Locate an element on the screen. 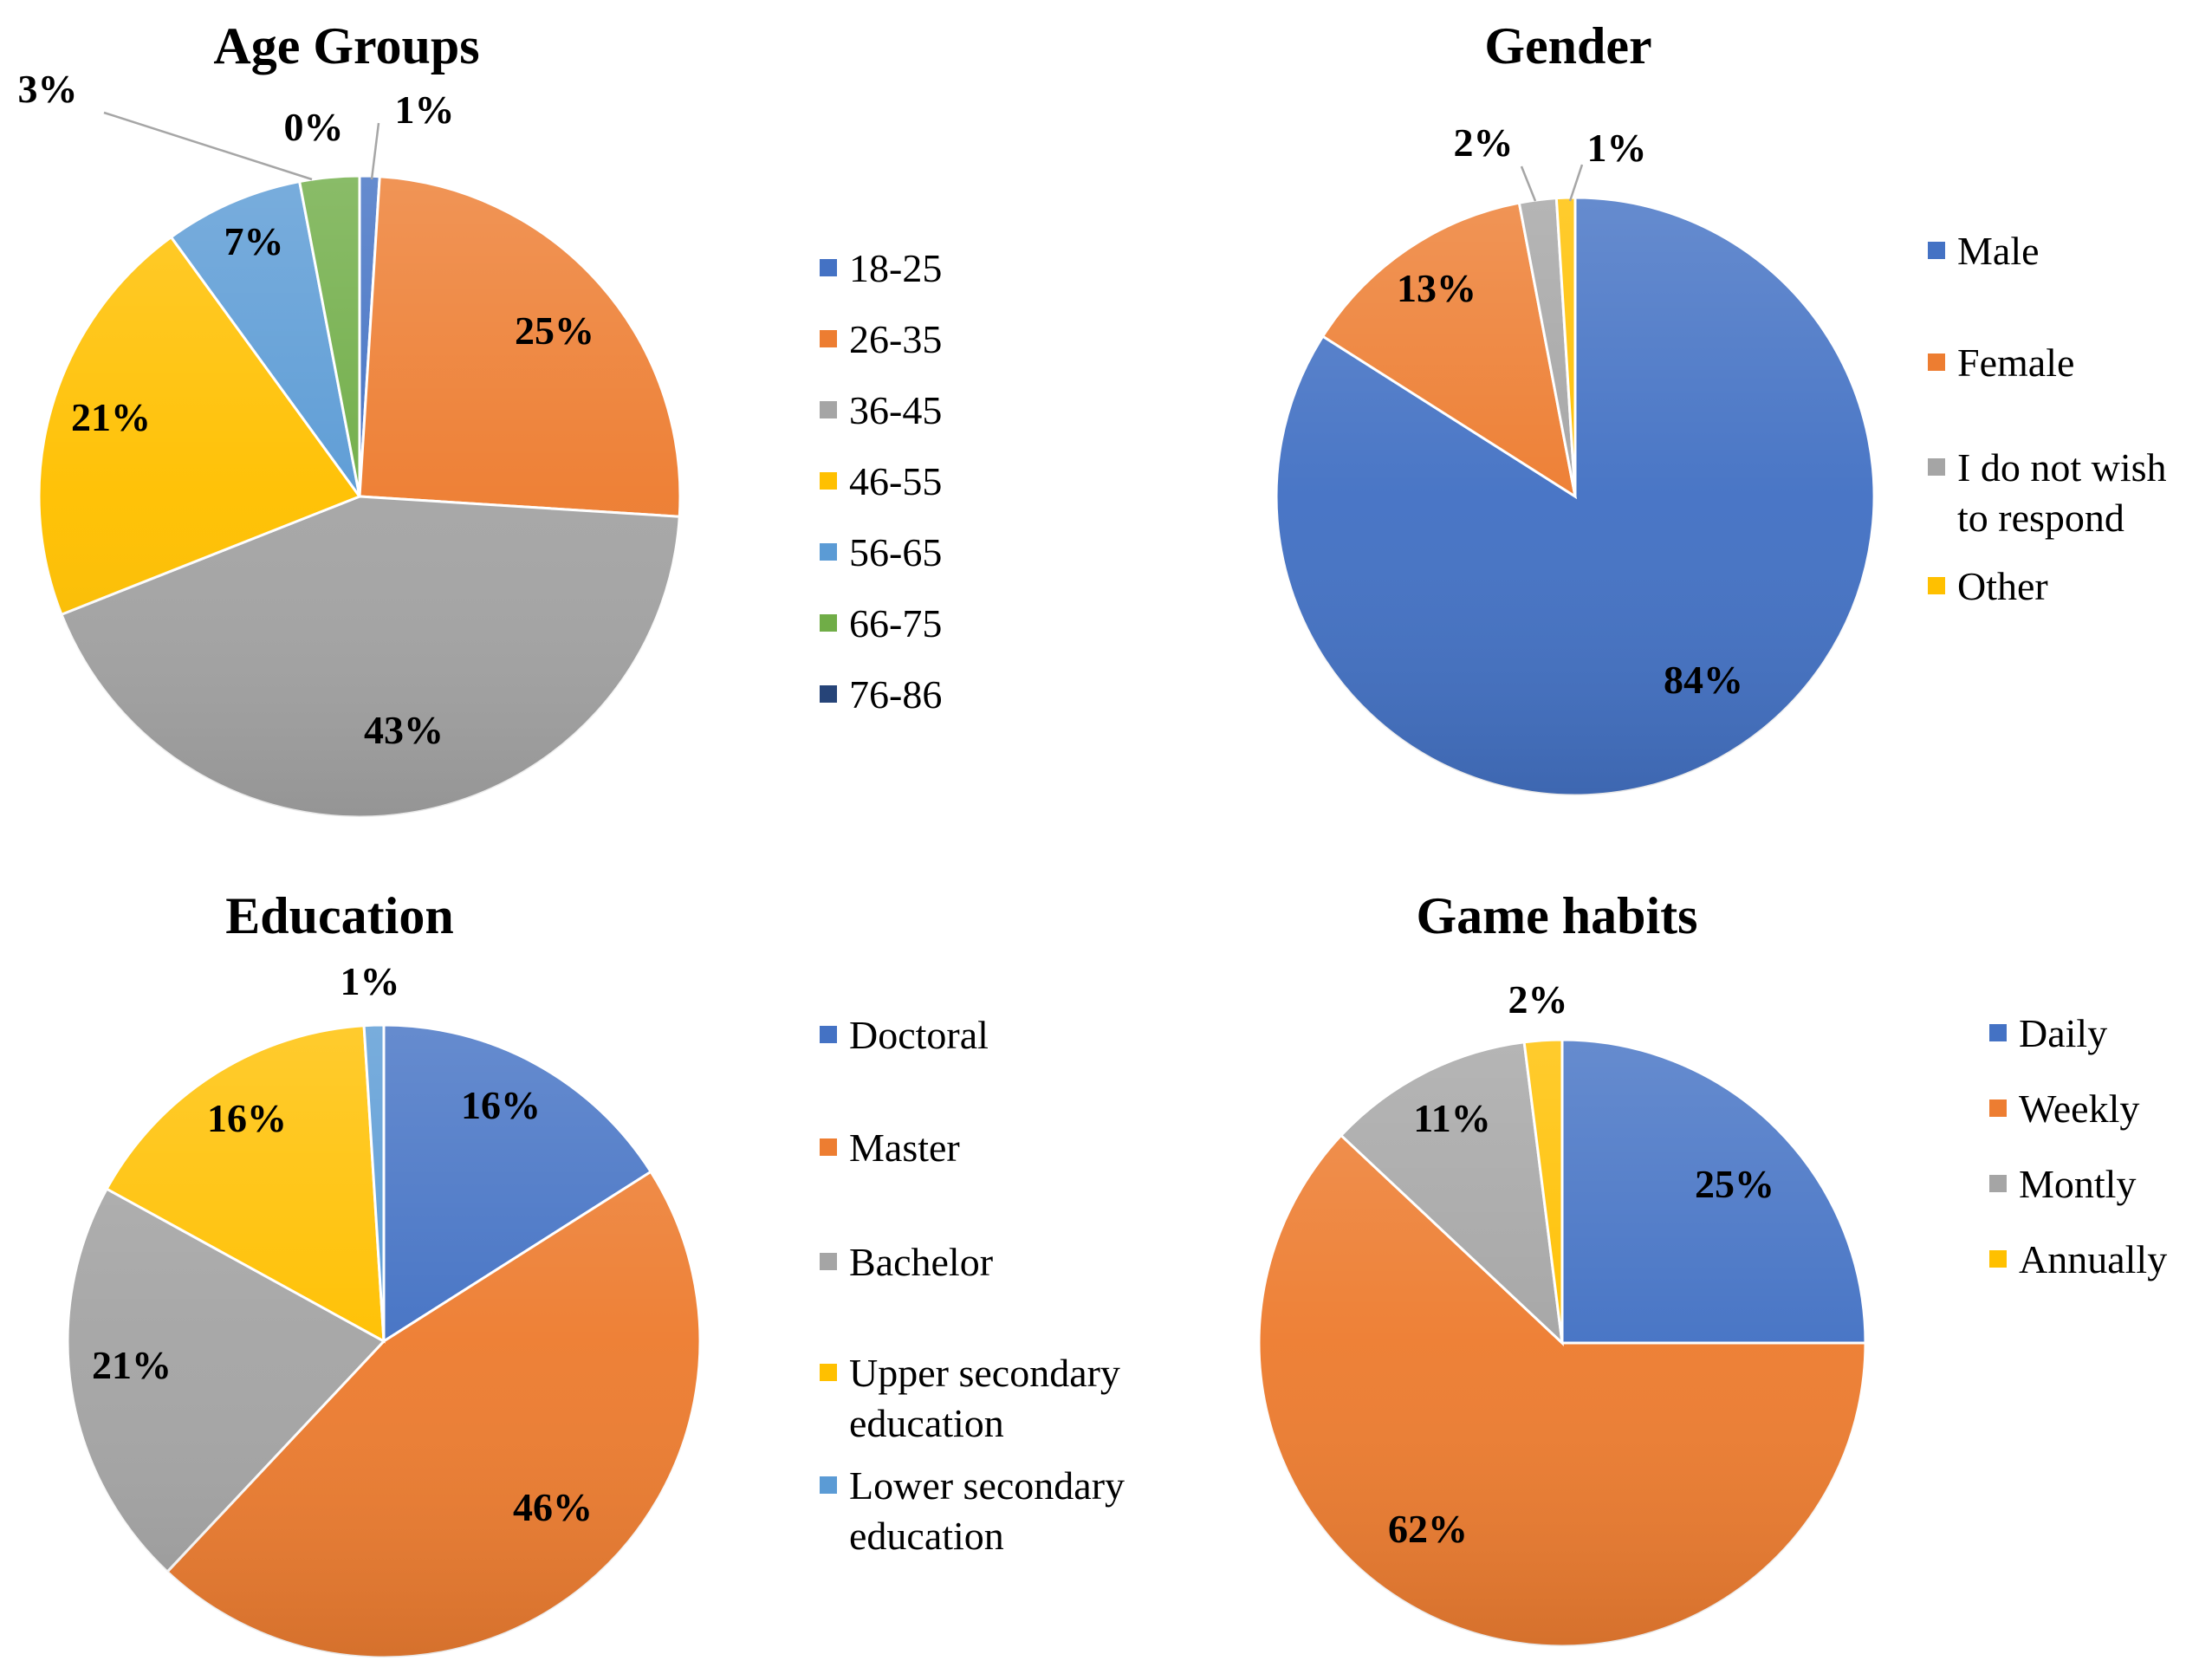  chart-title: Game habits is located at coordinates (1556, 915).